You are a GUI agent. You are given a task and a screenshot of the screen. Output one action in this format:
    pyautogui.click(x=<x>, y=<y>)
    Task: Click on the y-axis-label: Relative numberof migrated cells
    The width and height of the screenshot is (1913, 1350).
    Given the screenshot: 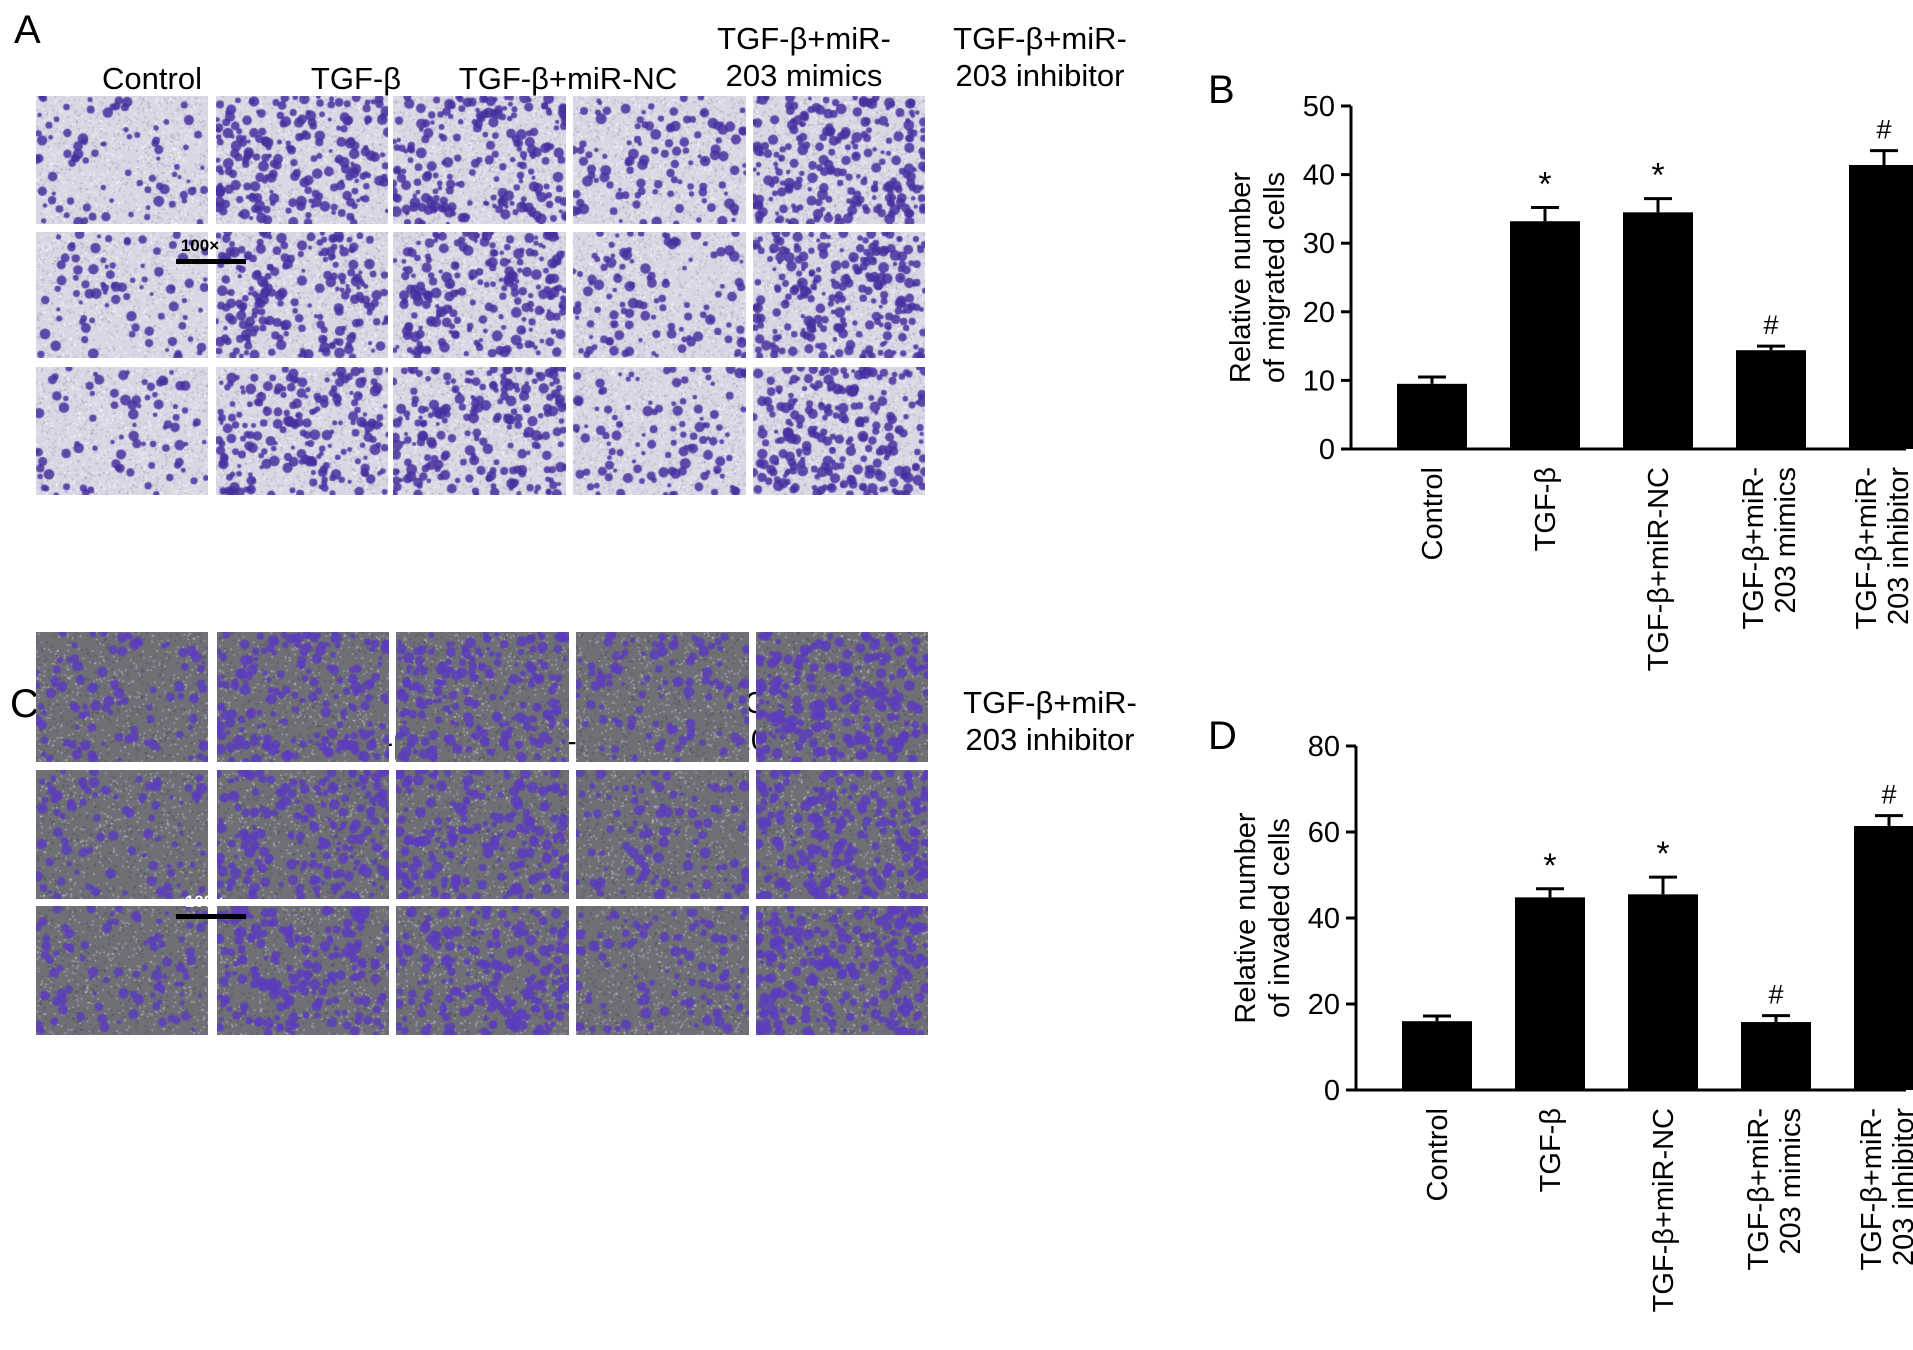 What is the action you would take?
    pyautogui.click(x=1258, y=277)
    